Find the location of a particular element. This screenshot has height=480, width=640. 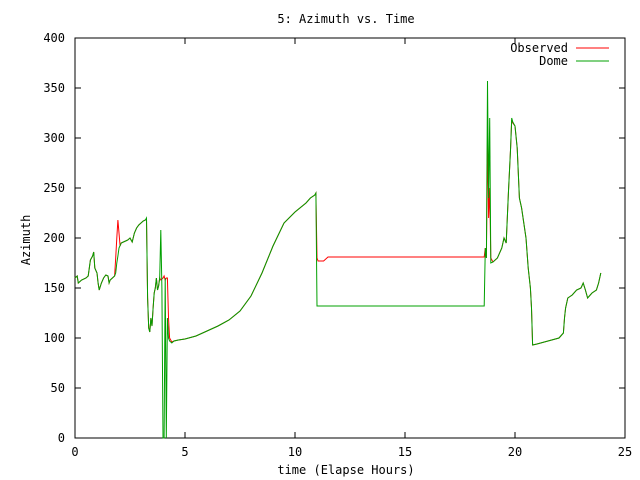

x-tick-label: 5 is located at coordinates (184, 452).